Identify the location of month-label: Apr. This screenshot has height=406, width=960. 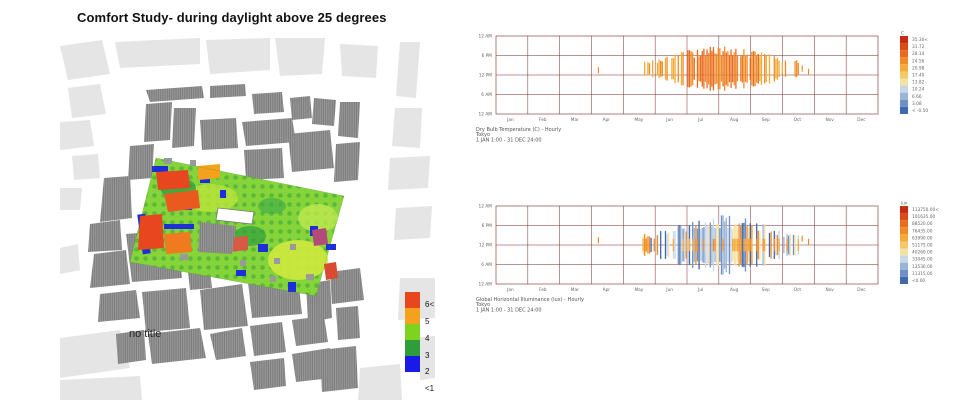
(607, 290).